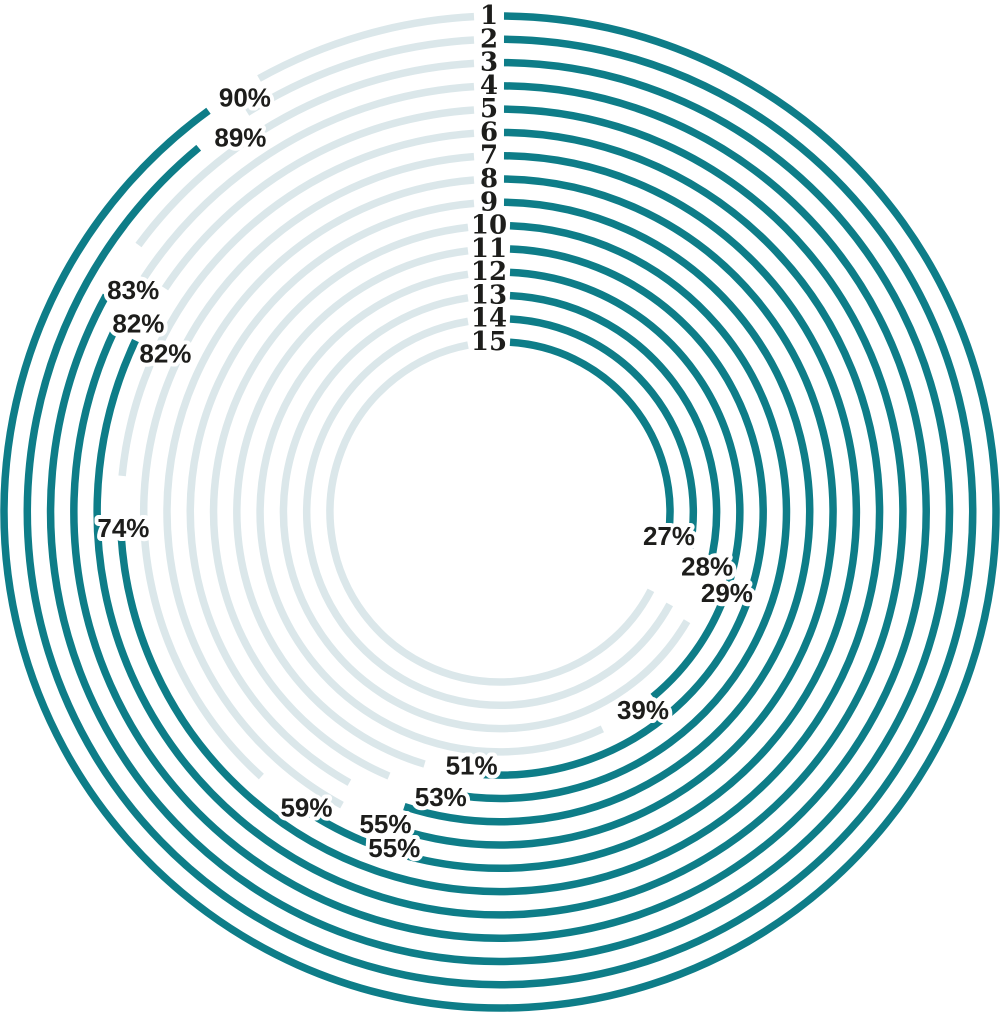  What do you see at coordinates (727, 593) in the screenshot?
I see `ring-value-label: 29%` at bounding box center [727, 593].